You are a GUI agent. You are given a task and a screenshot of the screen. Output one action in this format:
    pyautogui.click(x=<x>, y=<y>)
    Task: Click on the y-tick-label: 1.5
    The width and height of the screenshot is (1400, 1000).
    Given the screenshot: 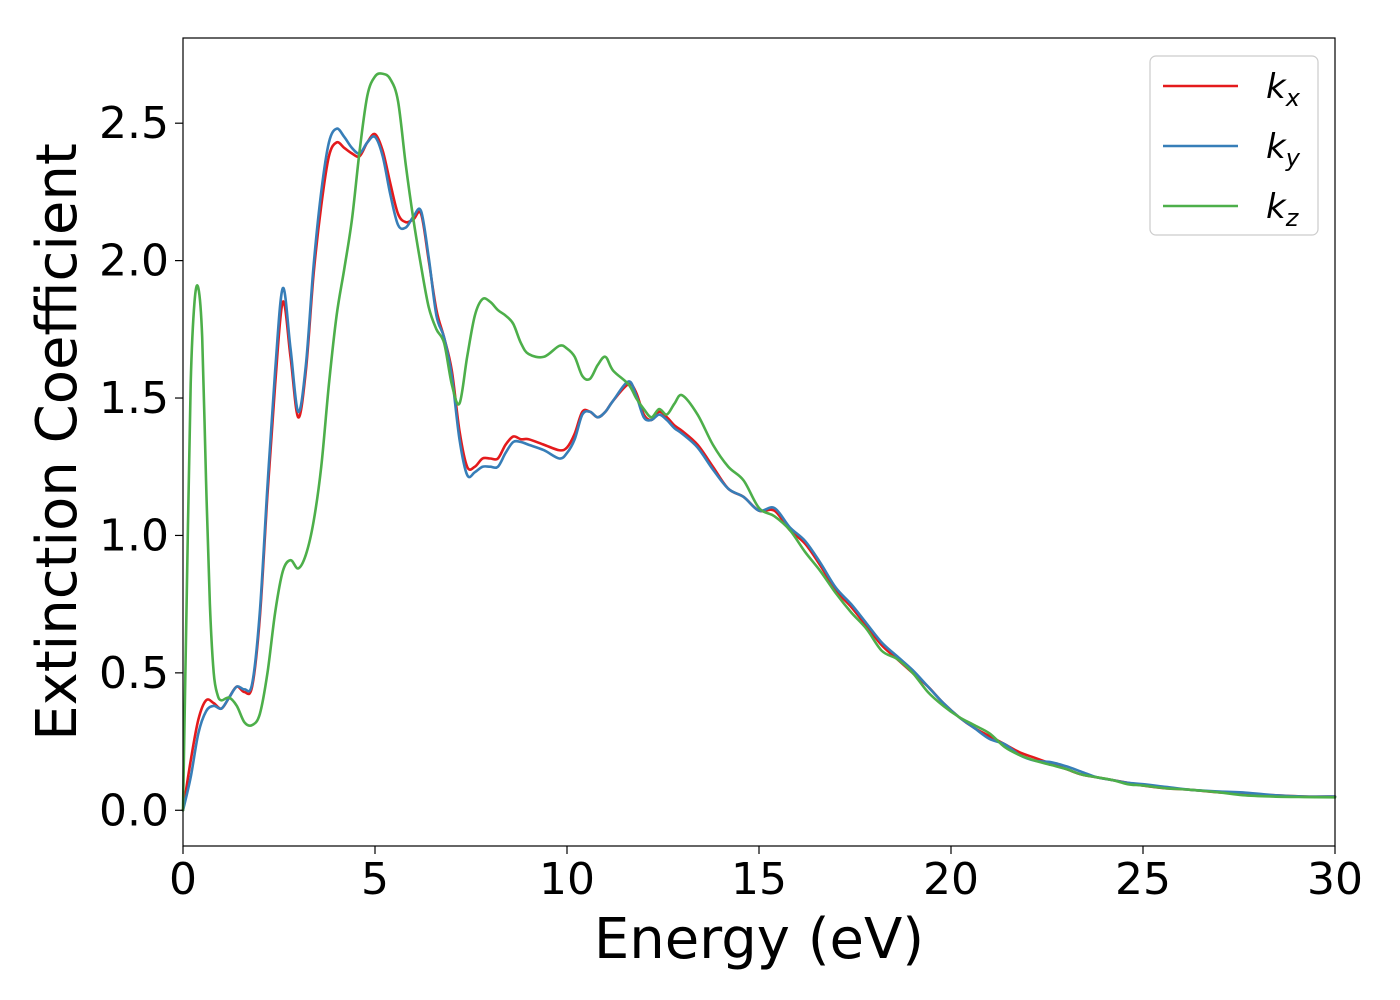 What is the action you would take?
    pyautogui.click(x=134, y=398)
    